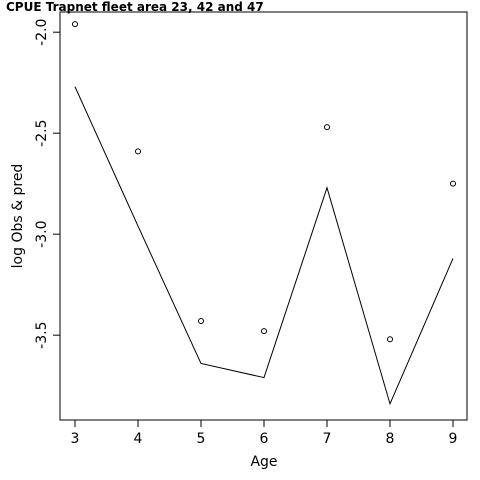 Image resolution: width=480 pixels, height=480 pixels. What do you see at coordinates (263, 462) in the screenshot?
I see `x-axis-label: Age` at bounding box center [263, 462].